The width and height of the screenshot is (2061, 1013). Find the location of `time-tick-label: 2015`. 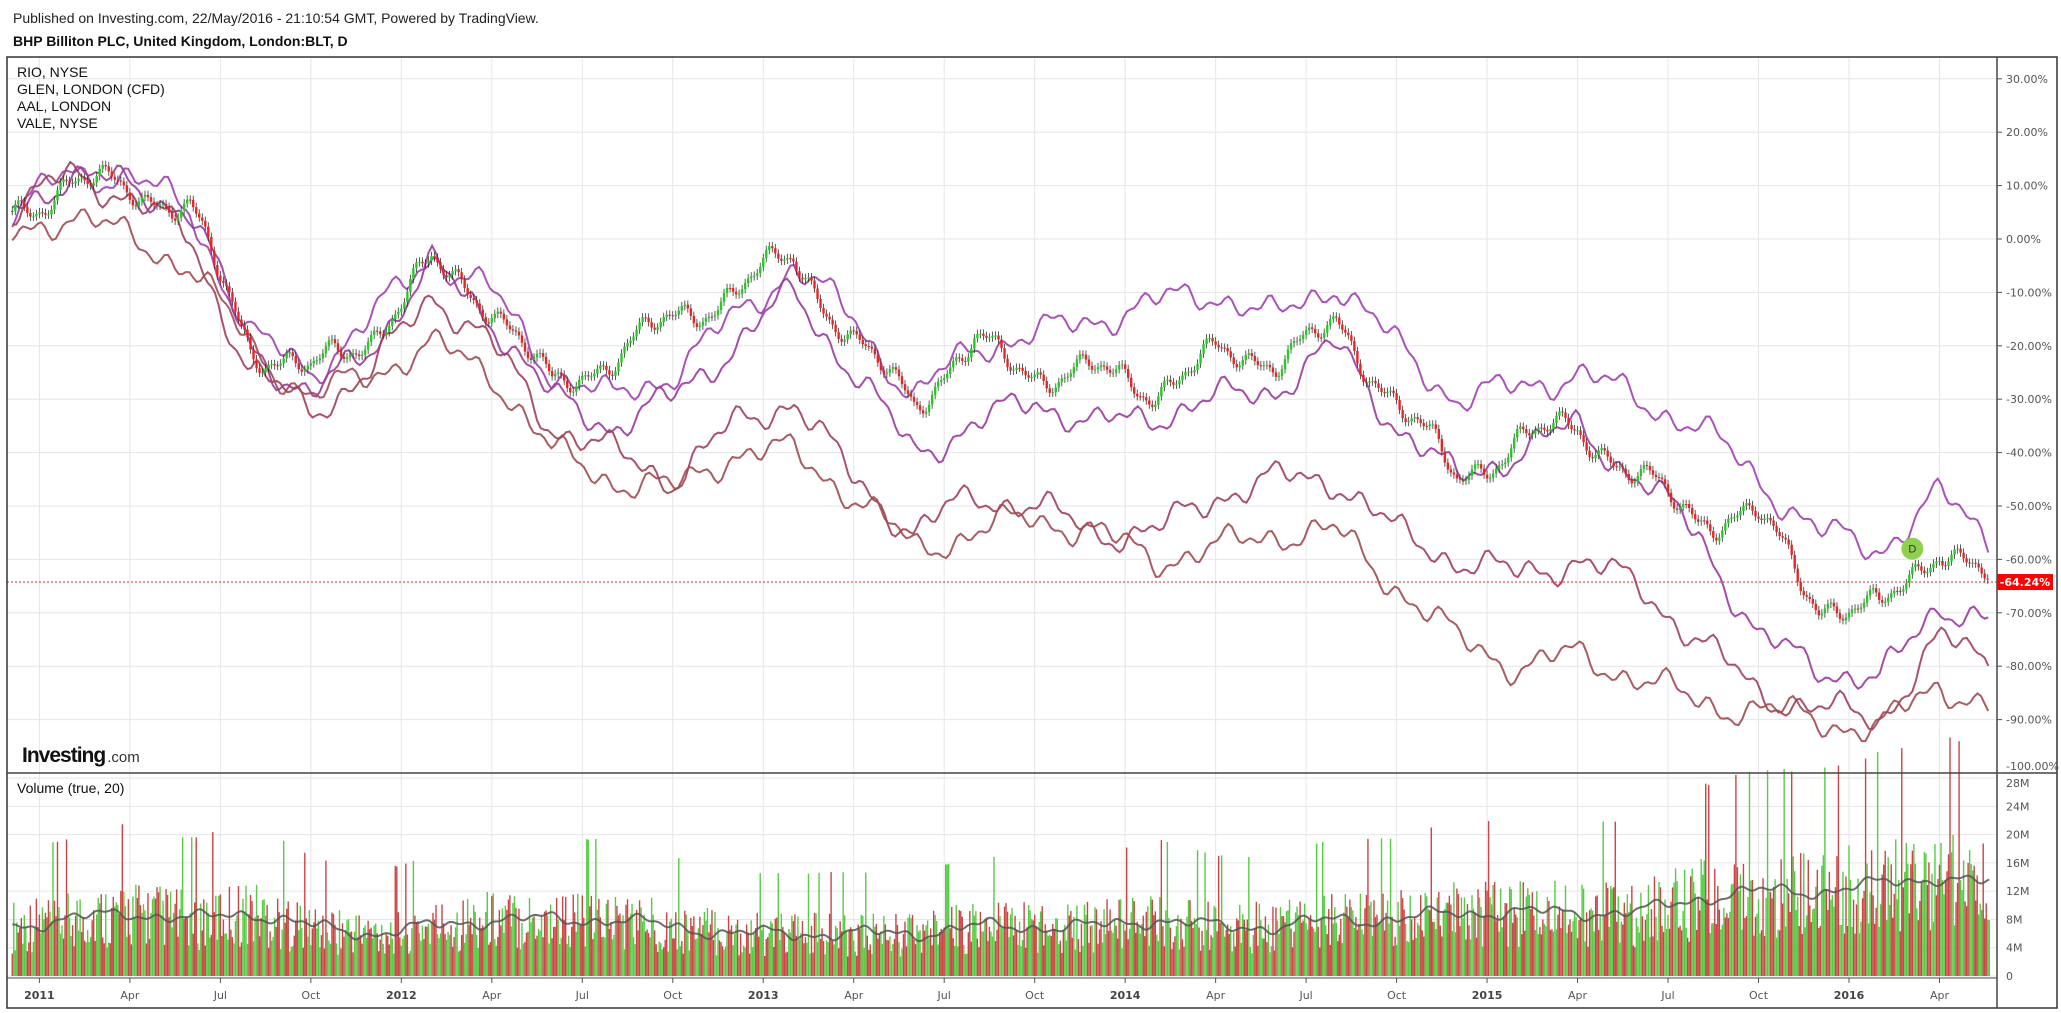

time-tick-label: 2015 is located at coordinates (1487, 995).